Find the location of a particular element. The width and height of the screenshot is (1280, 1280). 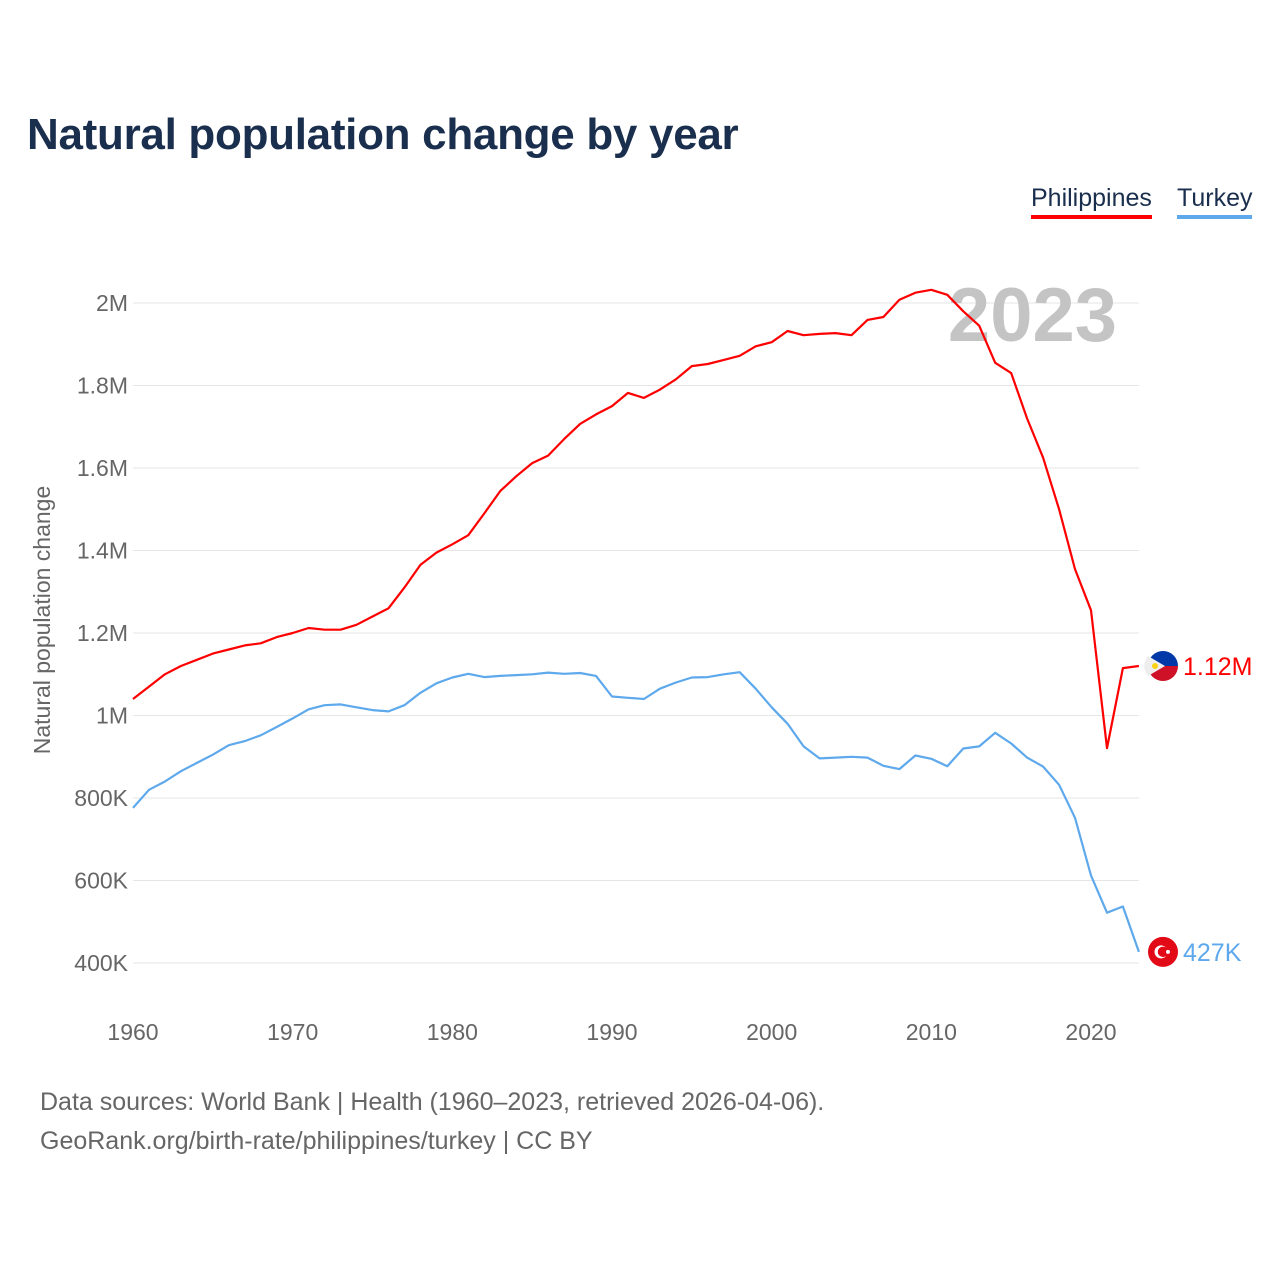

turkey-flag-icon is located at coordinates (1163, 951).